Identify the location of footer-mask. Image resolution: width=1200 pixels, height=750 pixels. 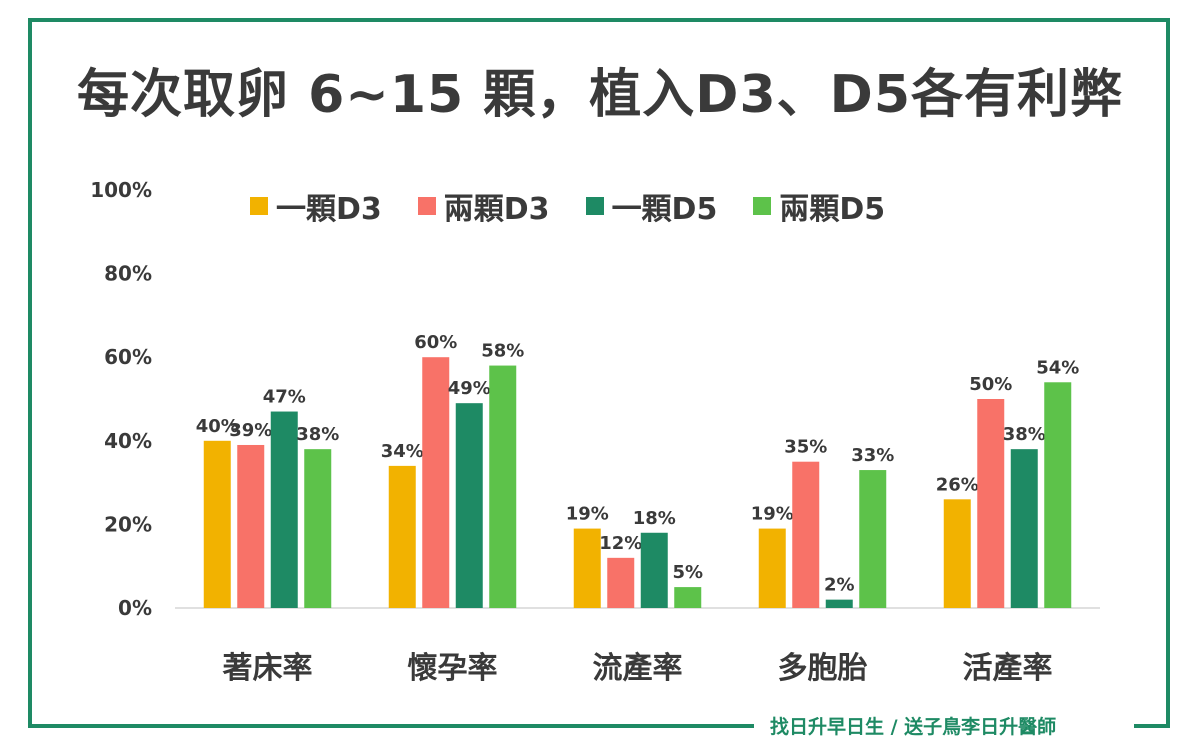
(944, 728).